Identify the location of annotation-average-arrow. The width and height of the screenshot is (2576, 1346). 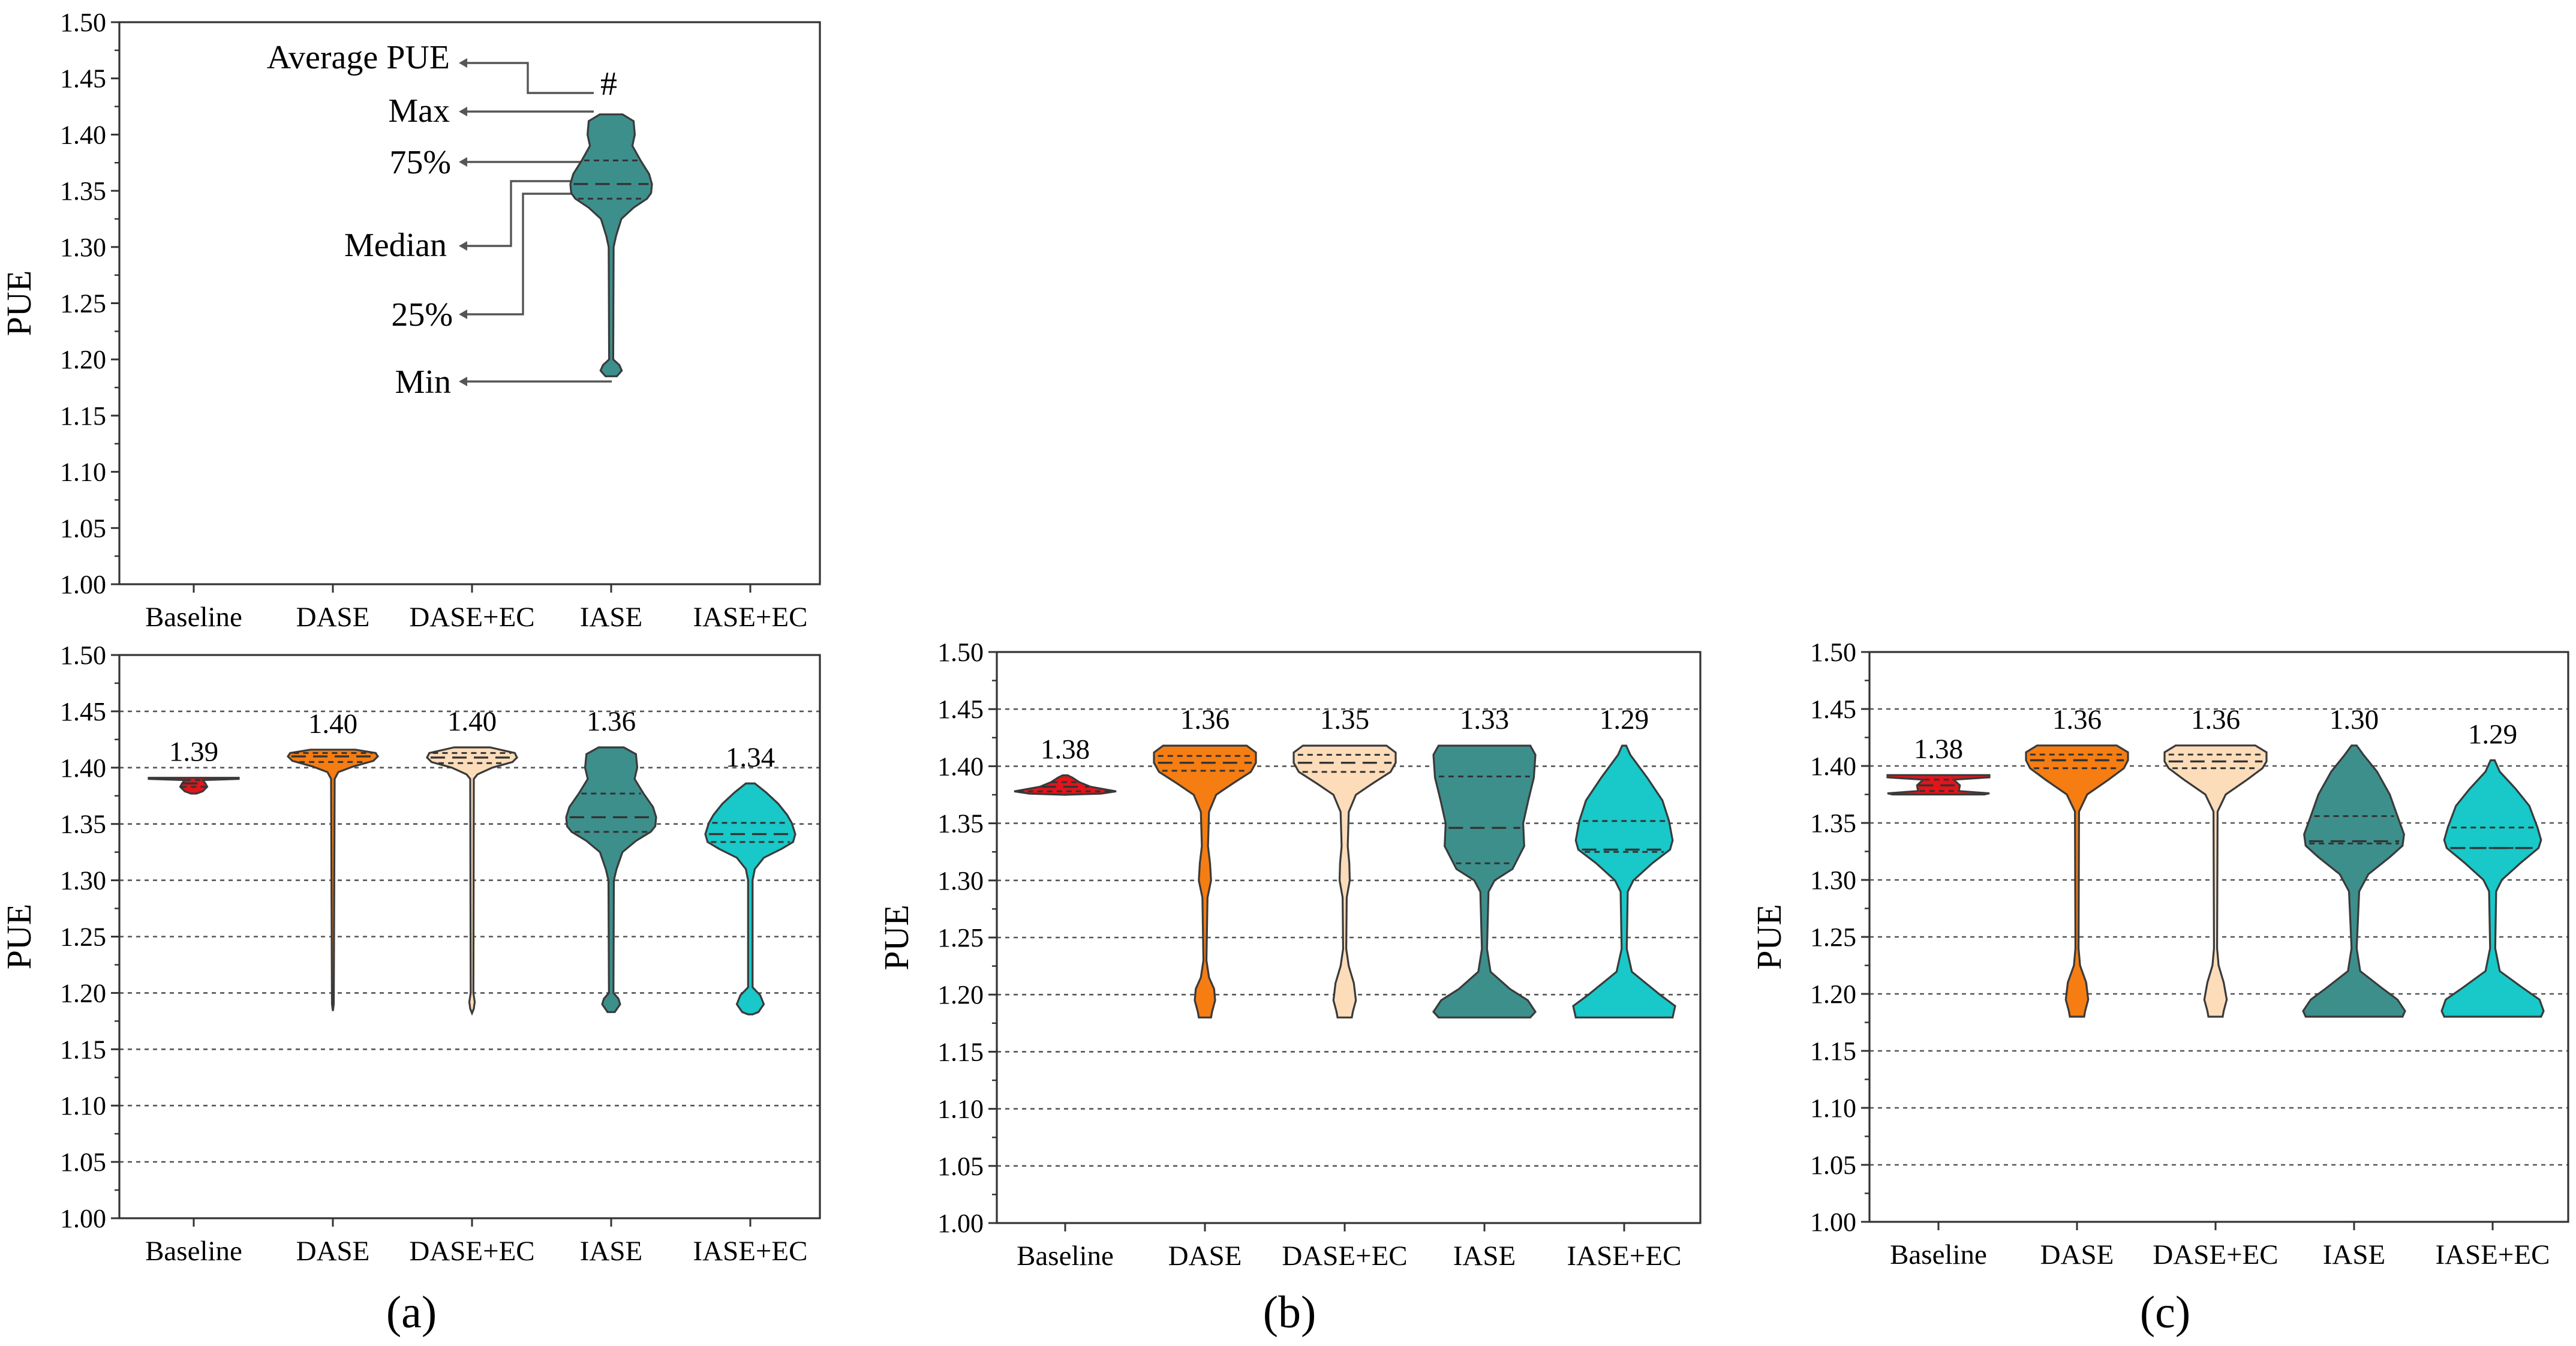
(529, 78).